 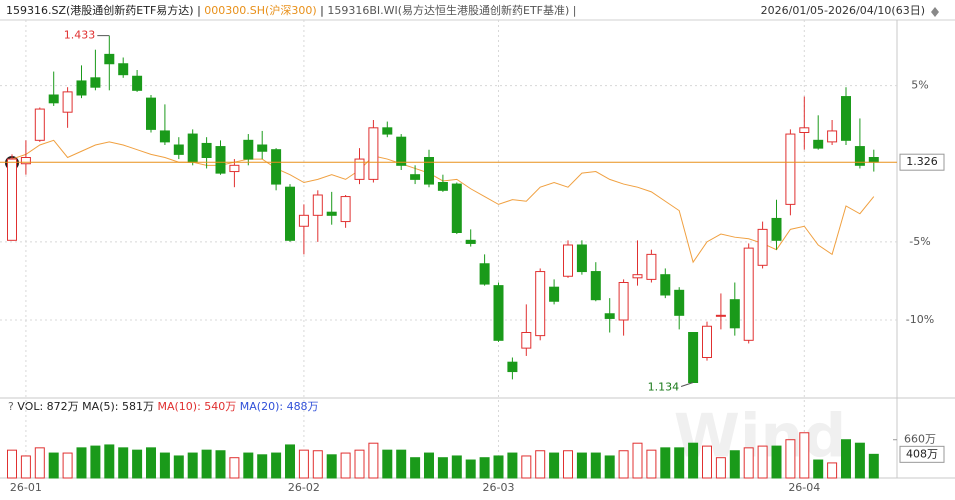 What do you see at coordinates (664, 387) in the screenshot?
I see `low-label: 1.134` at bounding box center [664, 387].